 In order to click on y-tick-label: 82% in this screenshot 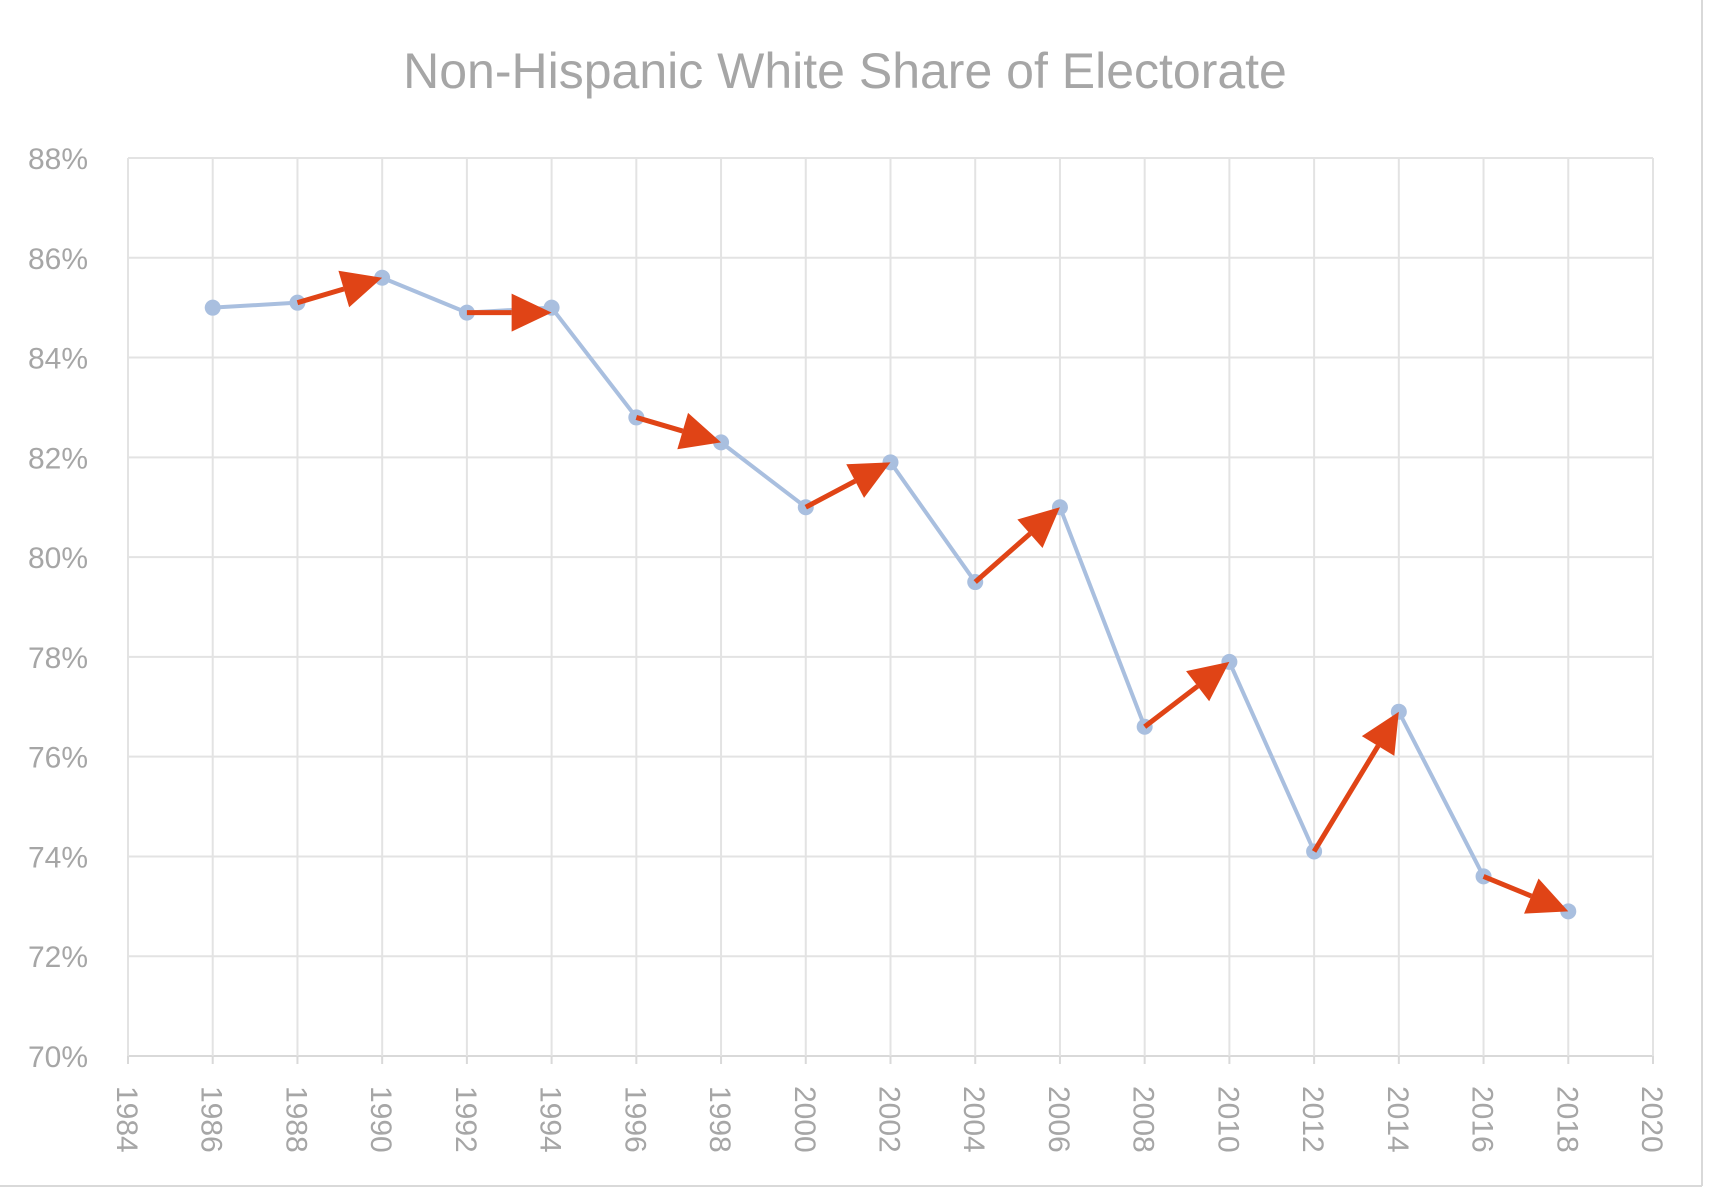, I will do `click(58, 458)`.